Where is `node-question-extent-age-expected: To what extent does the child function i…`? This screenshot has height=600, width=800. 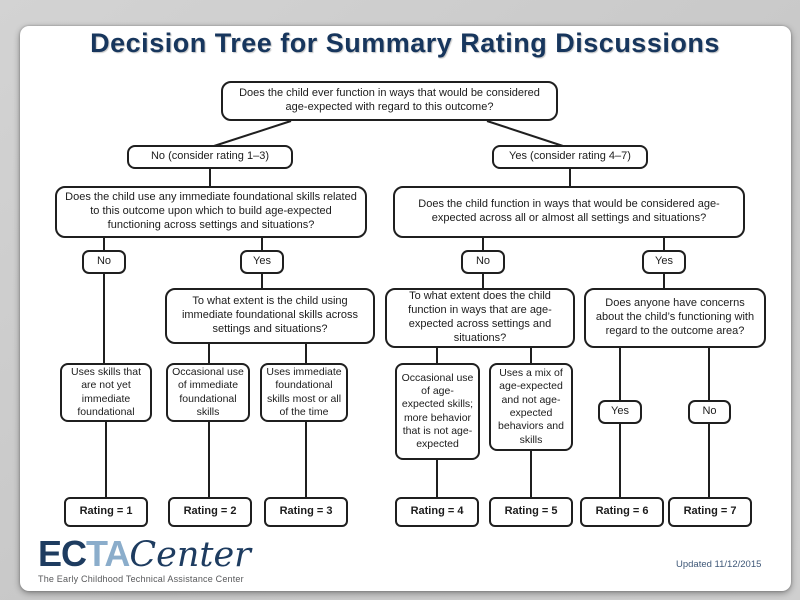
node-question-extent-age-expected: To what extent does the child function i… is located at coordinates (480, 318).